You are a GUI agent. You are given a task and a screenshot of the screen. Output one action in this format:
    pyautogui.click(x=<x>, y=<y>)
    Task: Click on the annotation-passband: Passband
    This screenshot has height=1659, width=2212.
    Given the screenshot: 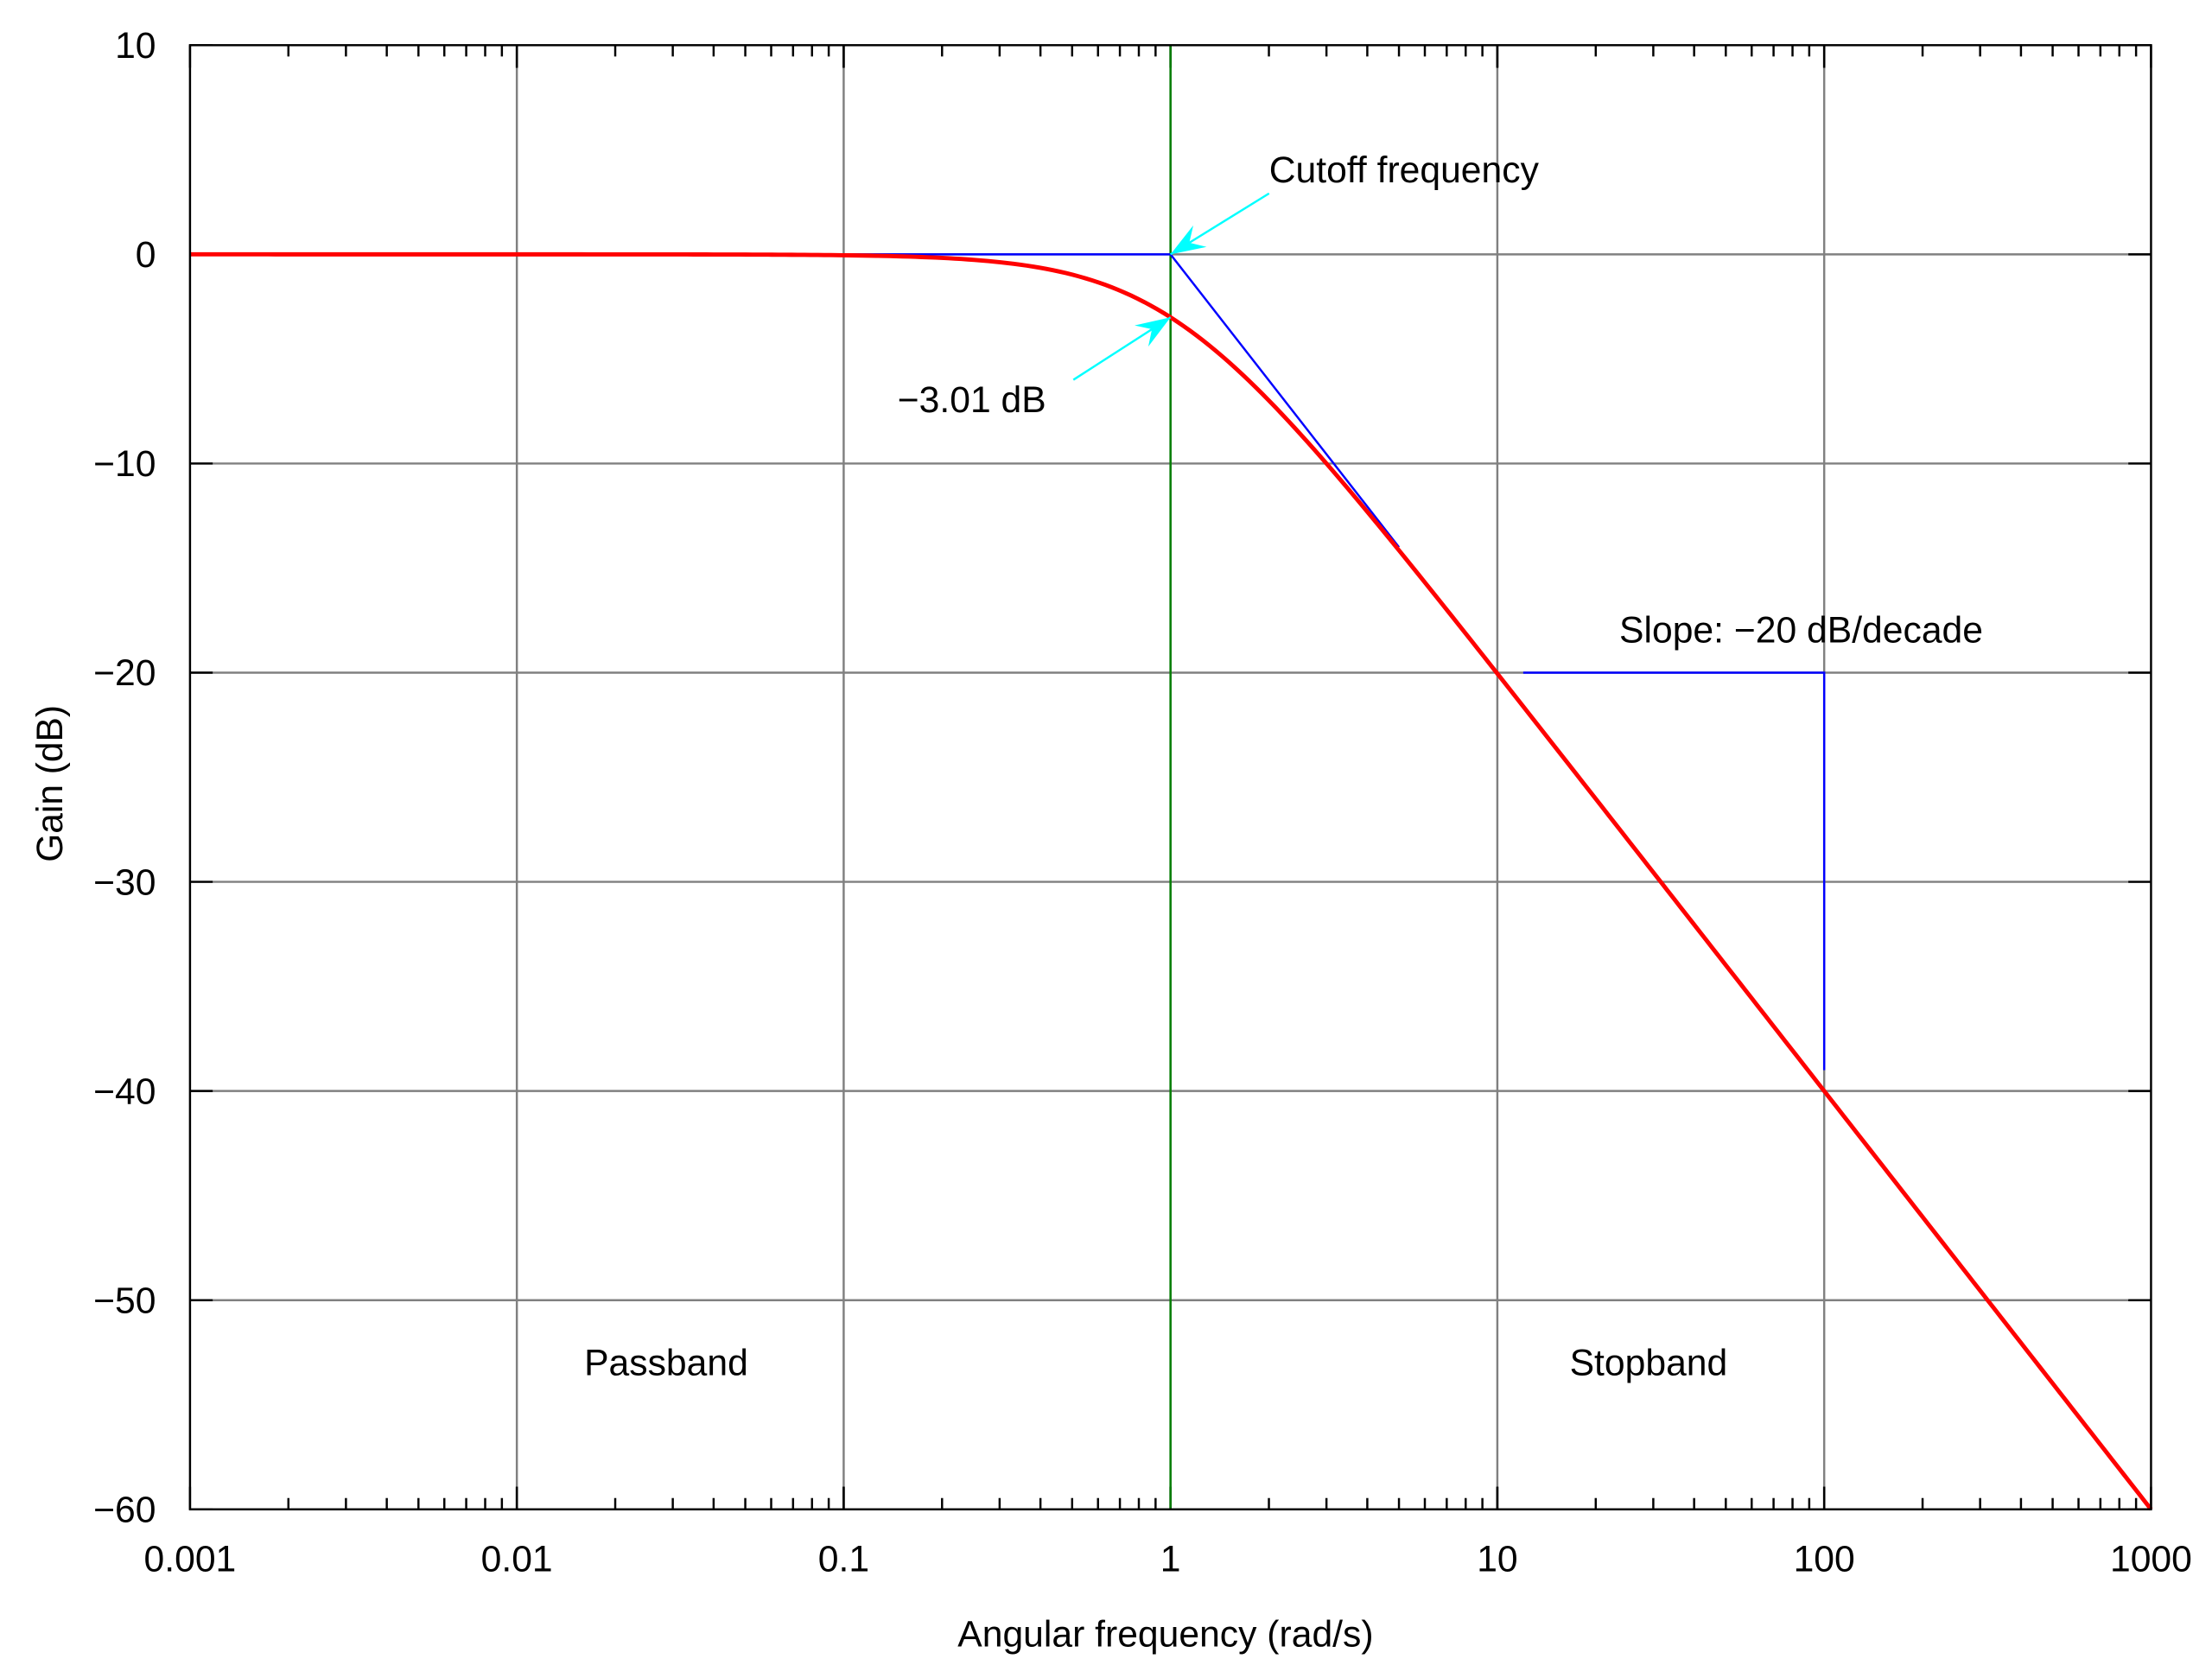 What is the action you would take?
    pyautogui.click(x=666, y=1363)
    